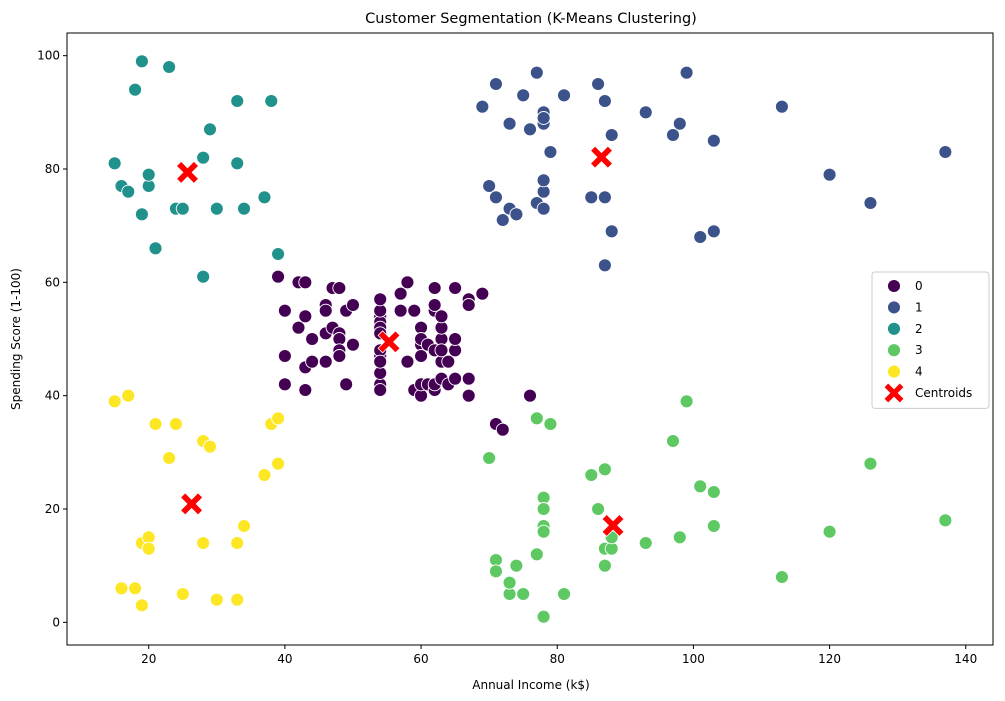  What do you see at coordinates (52, 396) in the screenshot?
I see `y-tick-label: 40` at bounding box center [52, 396].